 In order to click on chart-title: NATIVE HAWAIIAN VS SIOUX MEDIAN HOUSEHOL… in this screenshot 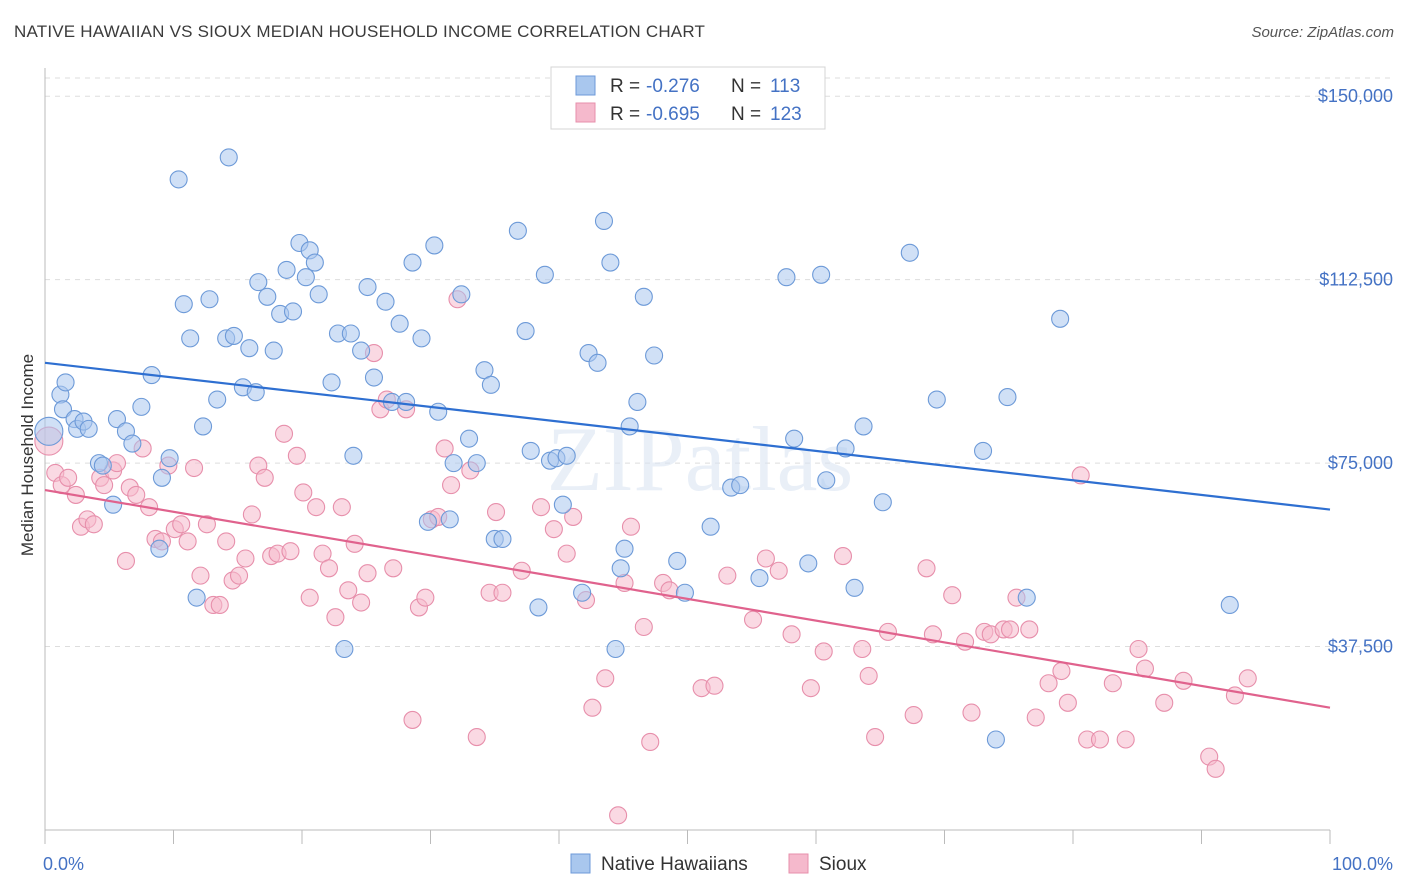, I will do `click(360, 31)`.